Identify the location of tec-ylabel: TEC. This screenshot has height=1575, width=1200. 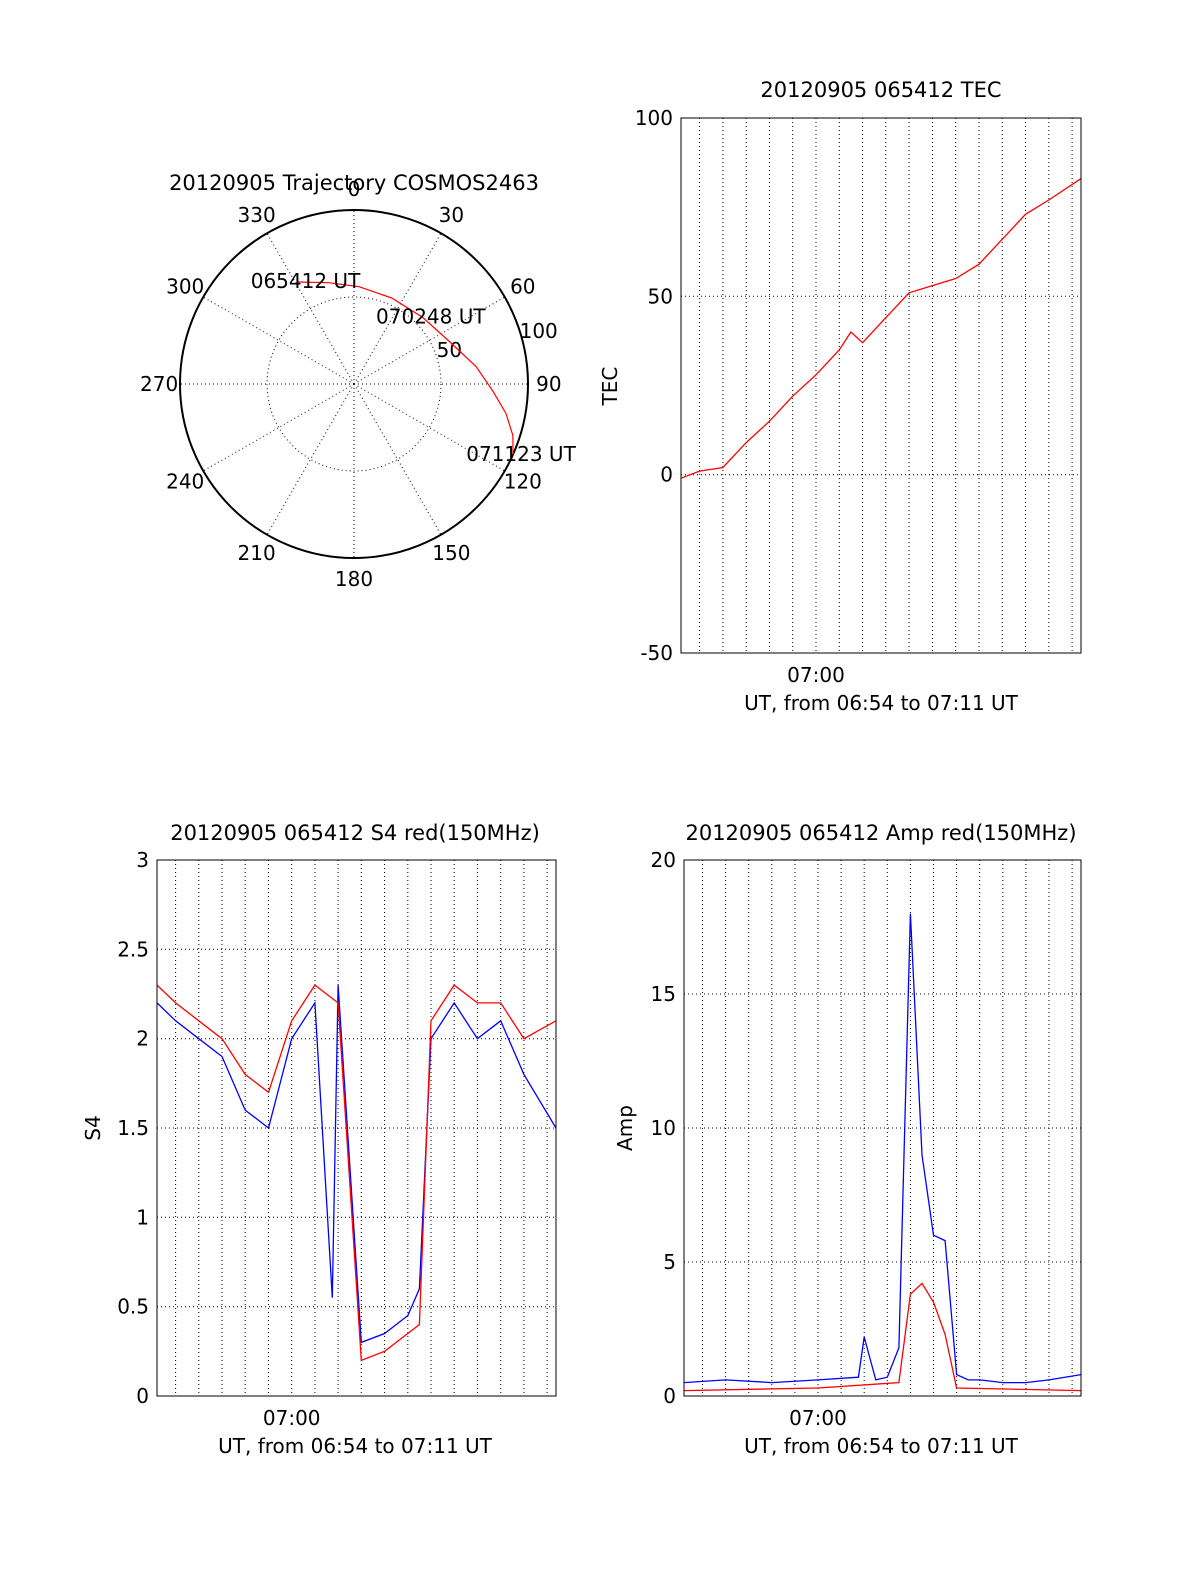
(610, 387).